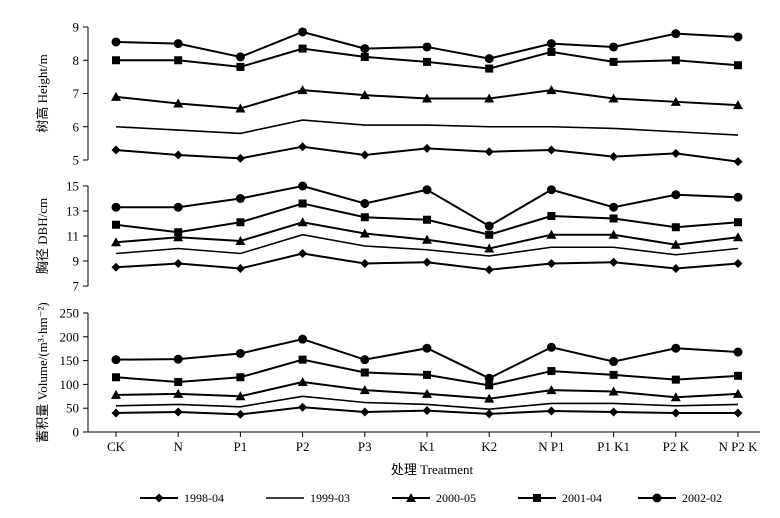 The width and height of the screenshot is (780, 518). Describe the element at coordinates (72, 408) in the screenshot. I see `y-tick-label: 50` at that location.